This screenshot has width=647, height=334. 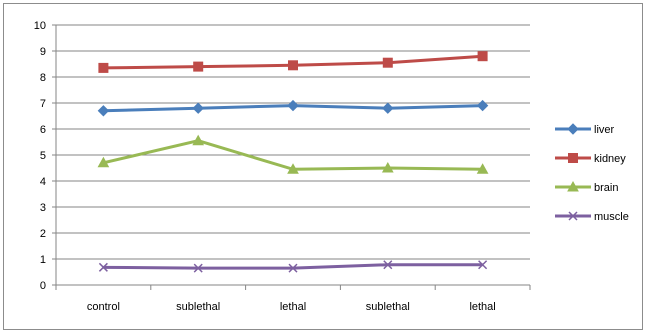 I want to click on x-tick-label: control, so click(x=103, y=307).